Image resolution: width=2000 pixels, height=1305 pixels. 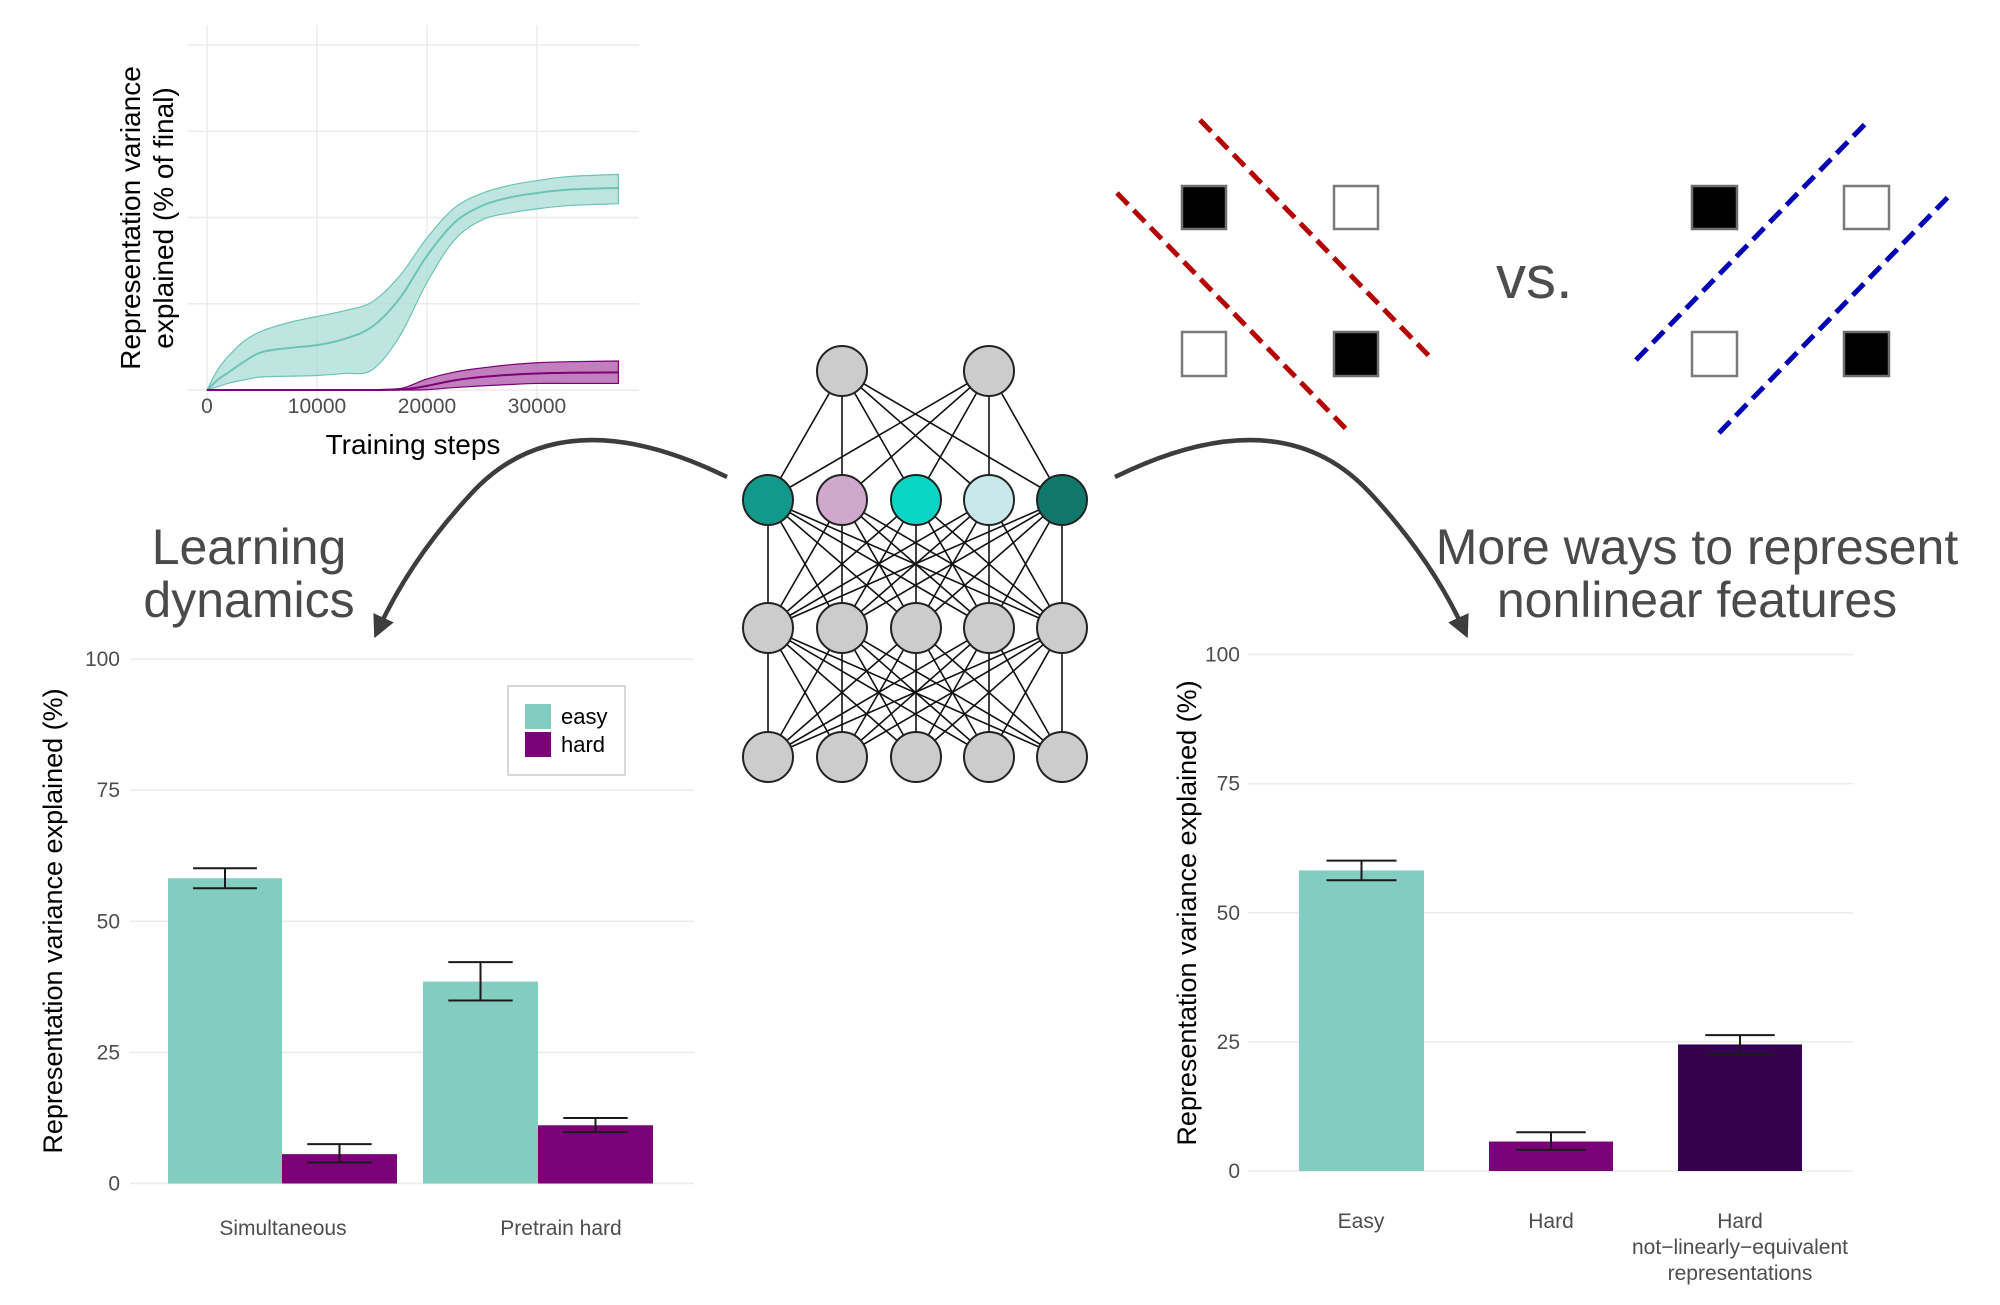 What do you see at coordinates (163, 217) in the screenshot?
I see `y-axis-title-line-2: explained (% of final)` at bounding box center [163, 217].